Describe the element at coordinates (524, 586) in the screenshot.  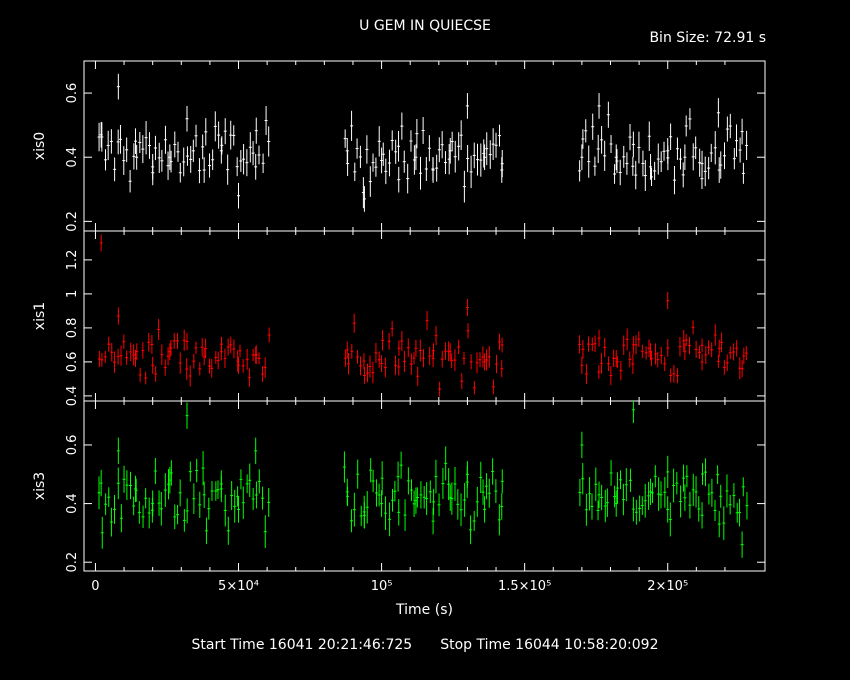
I see `x-tick-label: 1.5×10⁵` at that location.